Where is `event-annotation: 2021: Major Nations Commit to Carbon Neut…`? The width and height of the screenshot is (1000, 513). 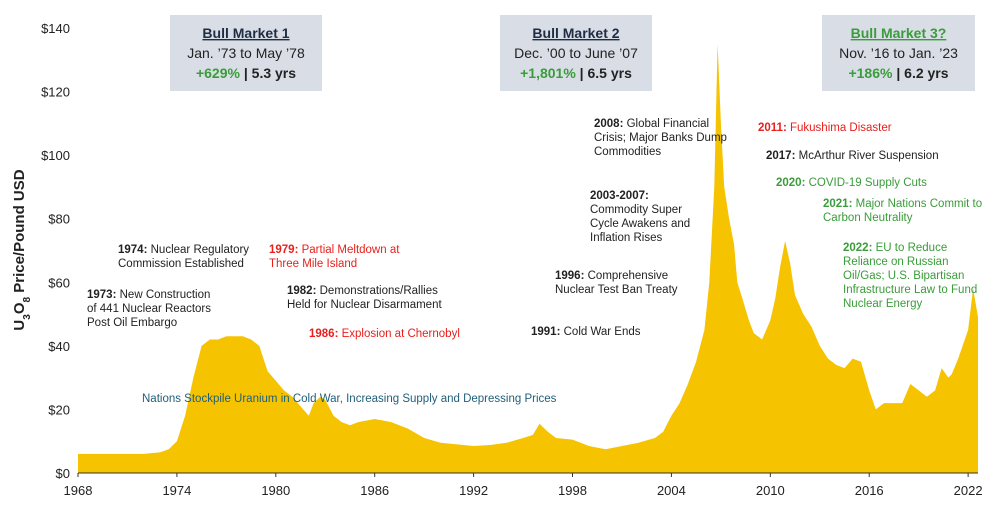
event-annotation: 2021: Major Nations Commit to Carbon Neut… is located at coordinates (902, 211).